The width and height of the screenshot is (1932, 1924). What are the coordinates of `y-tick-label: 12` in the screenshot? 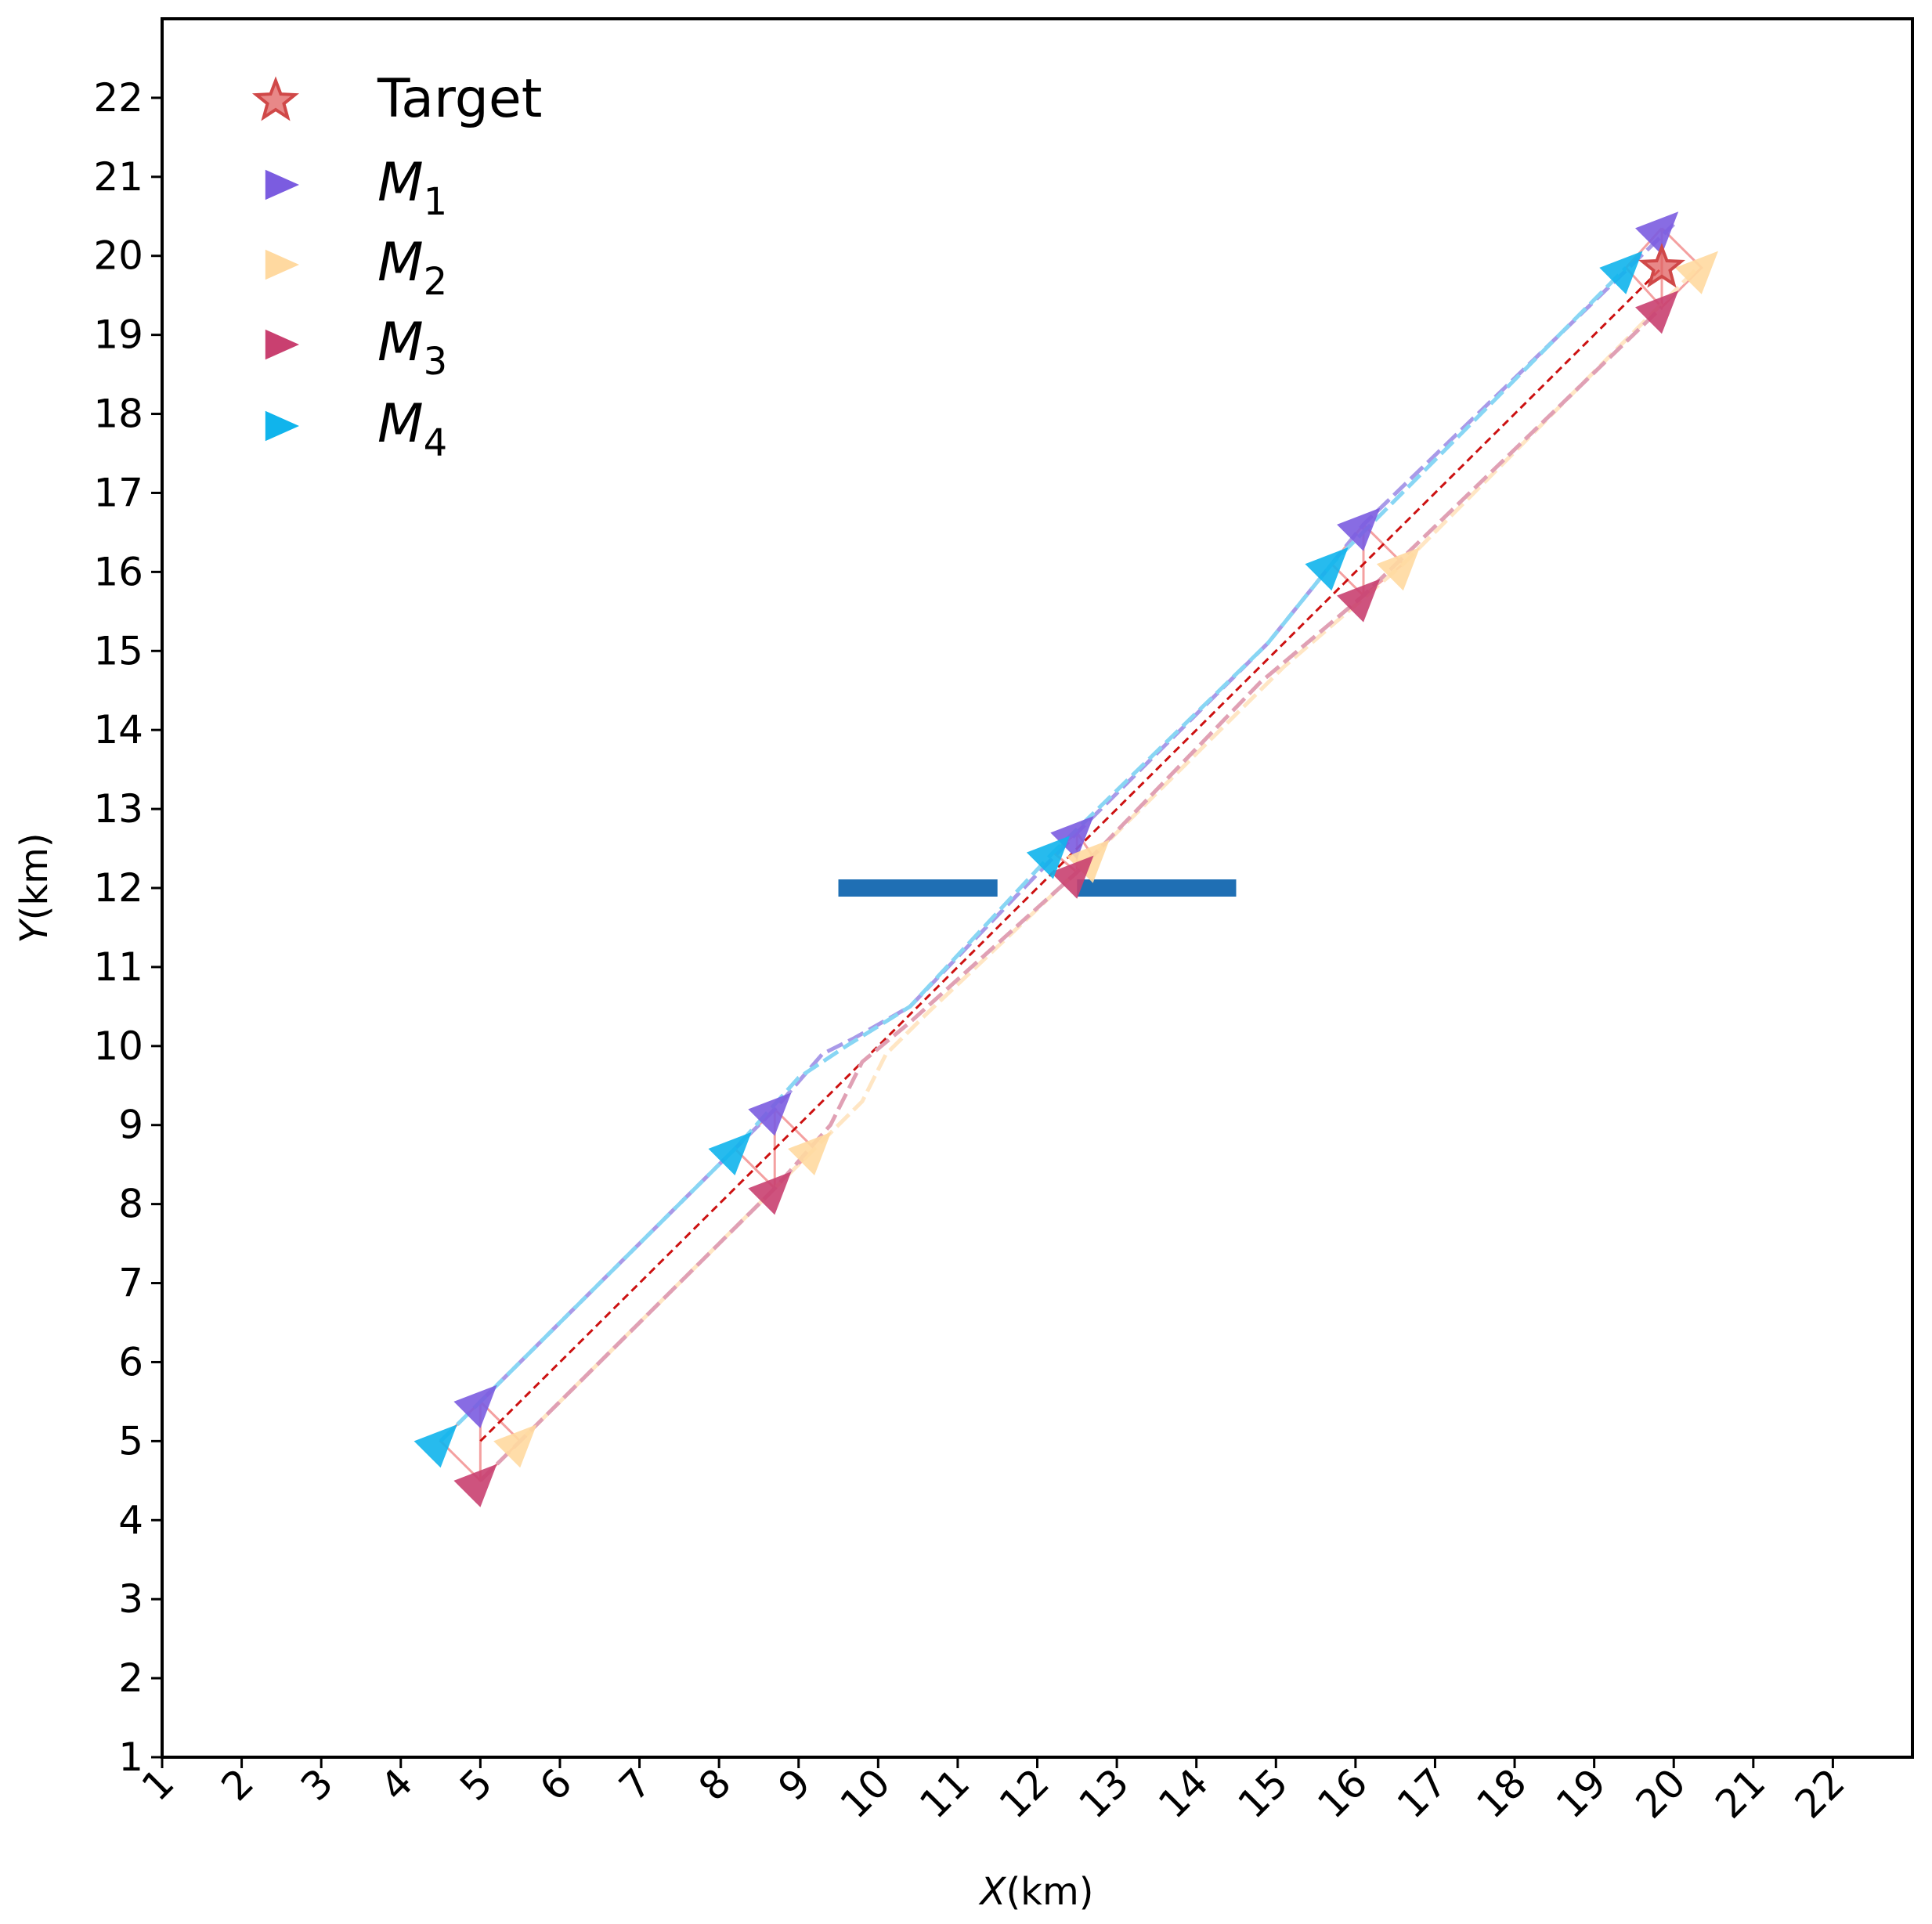 It's located at (118, 888).